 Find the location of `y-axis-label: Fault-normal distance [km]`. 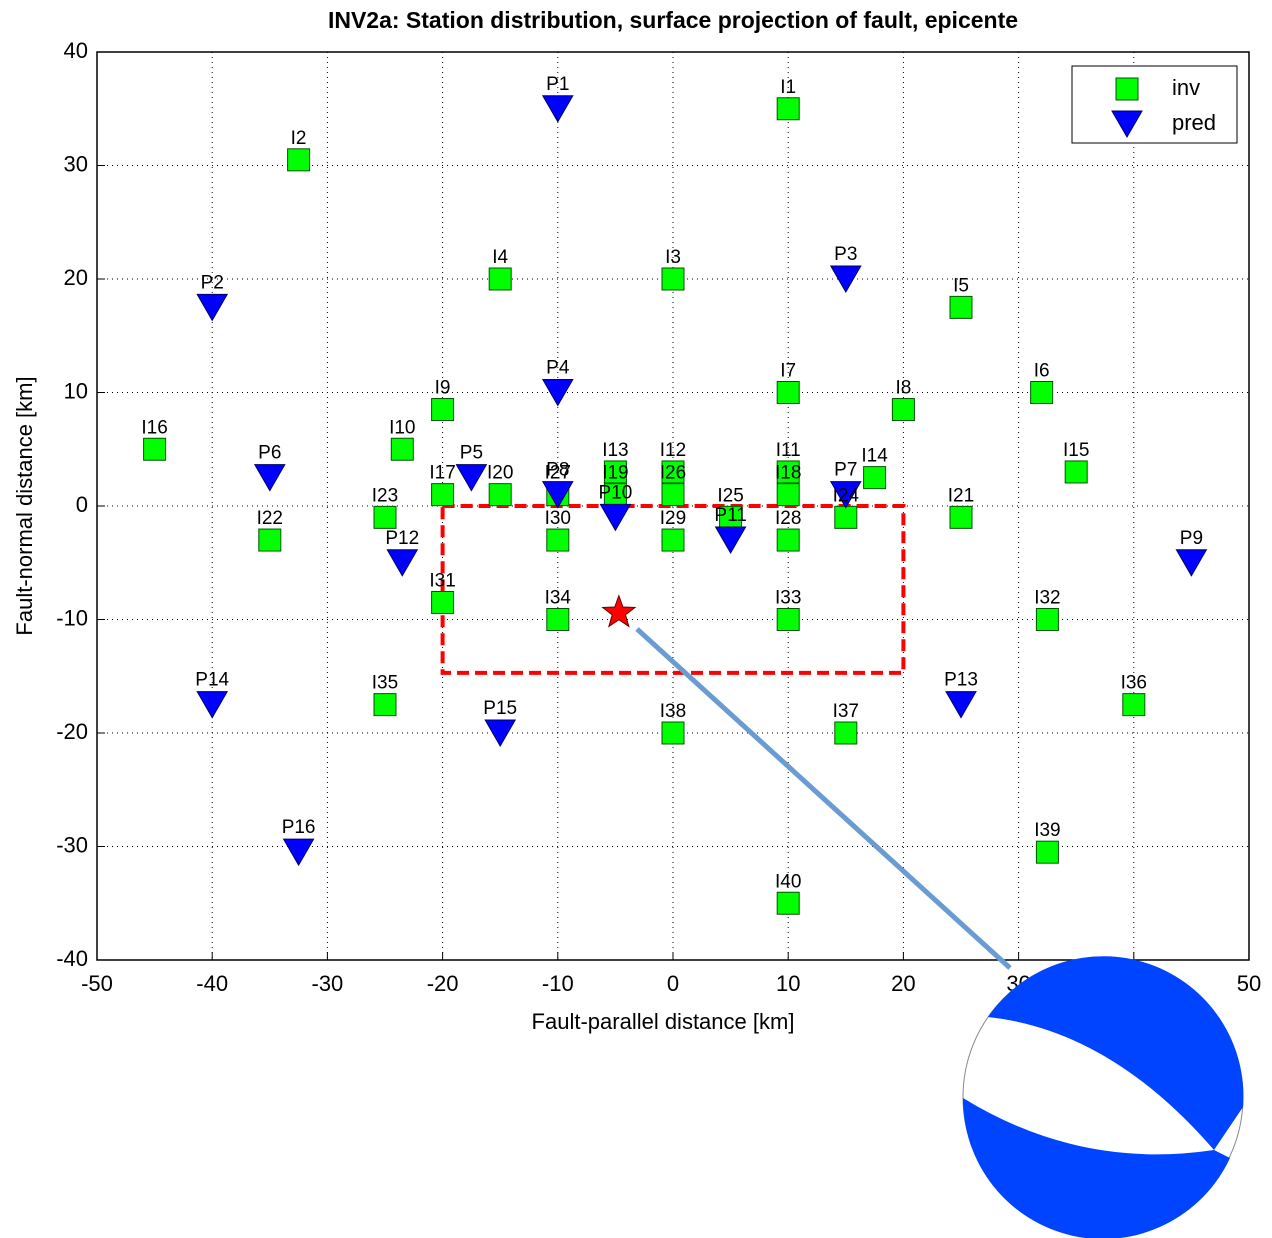

y-axis-label: Fault-normal distance [km] is located at coordinates (24, 505).